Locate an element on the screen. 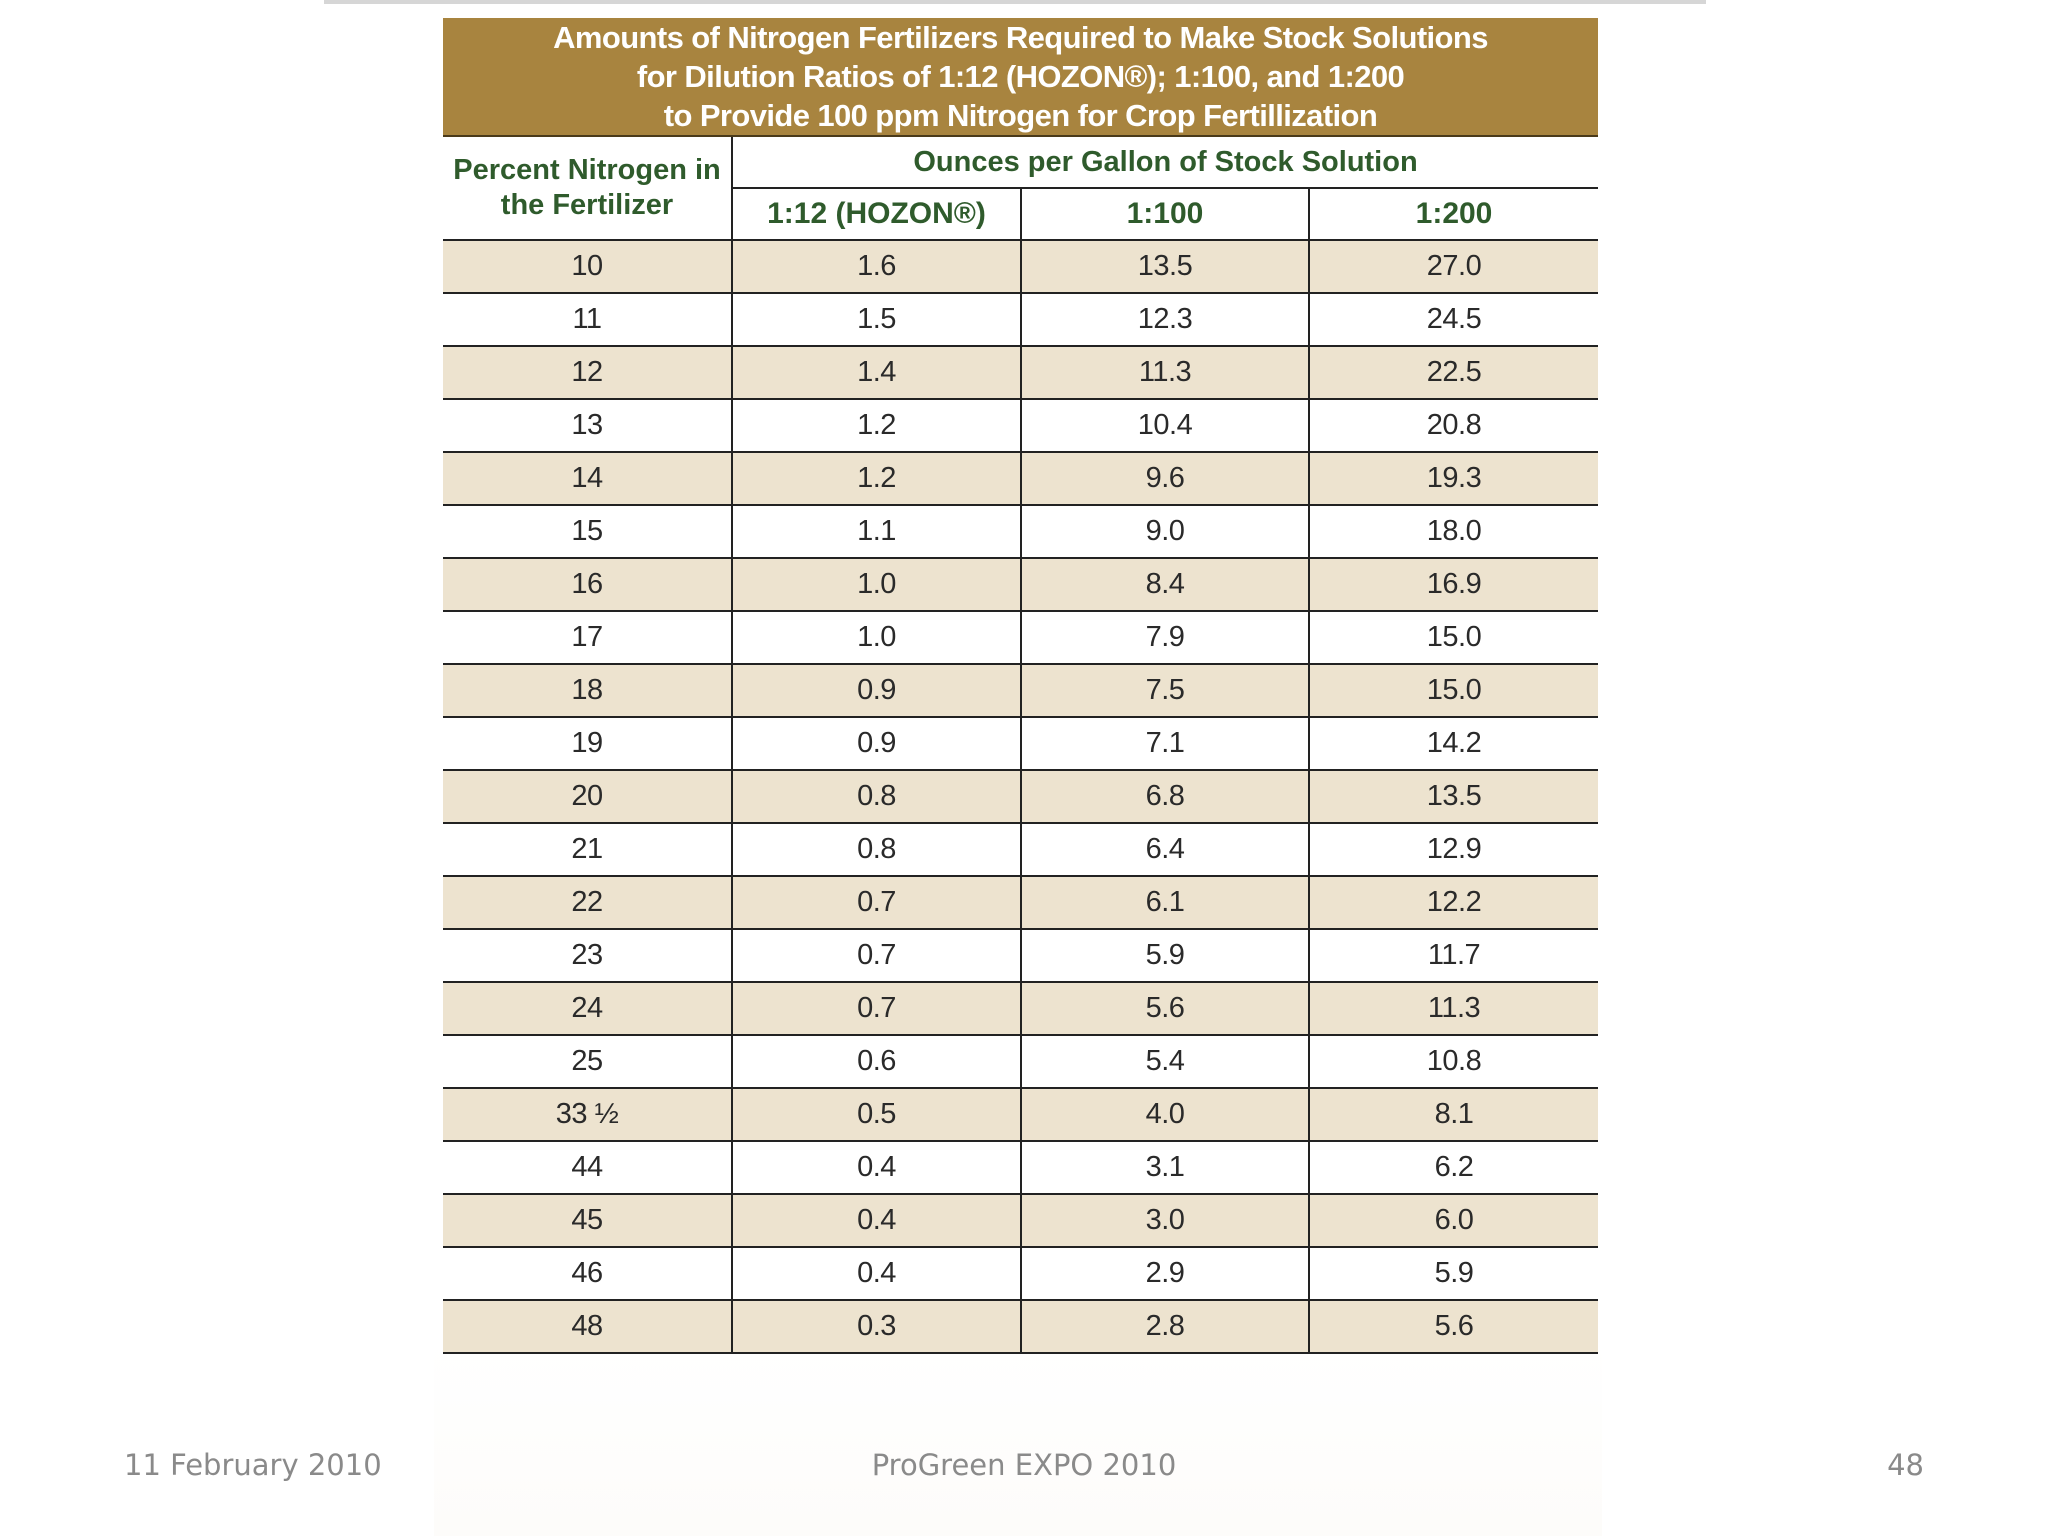  table-row: 24 0.7 5.6 11.3 is located at coordinates (1021, 1009).